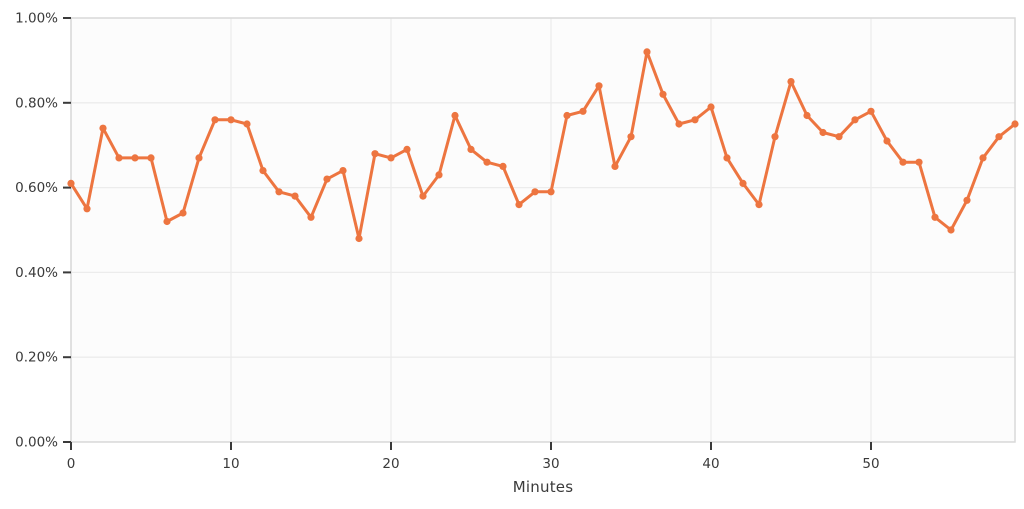  I want to click on x-tick-label: 10, so click(230, 464).